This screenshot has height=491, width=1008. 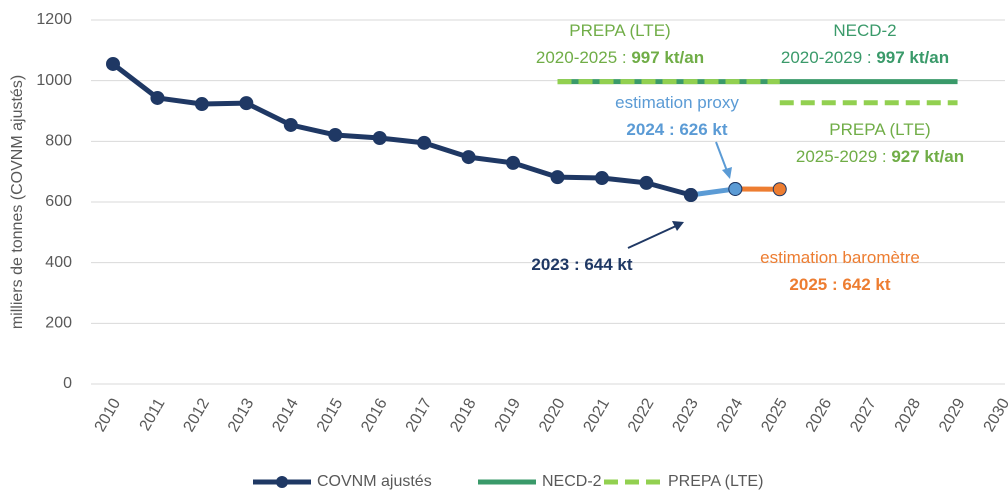 I want to click on legend-label: COVNM ajustés, so click(x=374, y=481).